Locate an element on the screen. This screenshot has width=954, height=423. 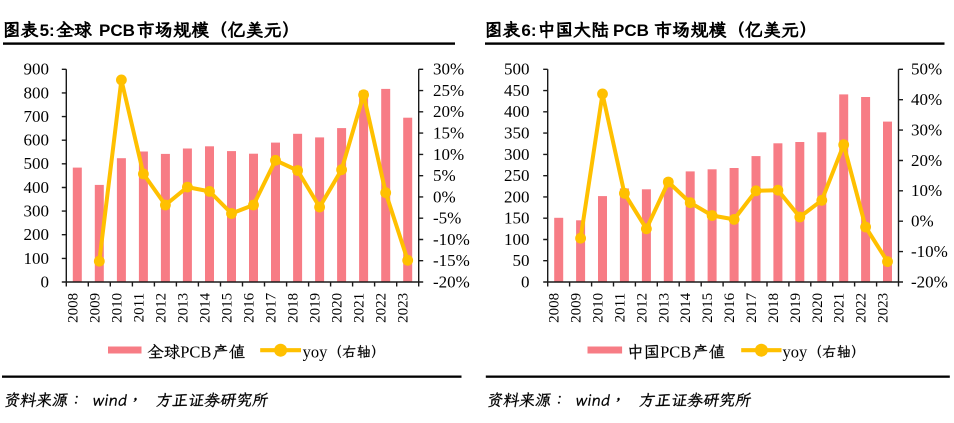
svg-text: 25% is located at coordinates (448, 90).